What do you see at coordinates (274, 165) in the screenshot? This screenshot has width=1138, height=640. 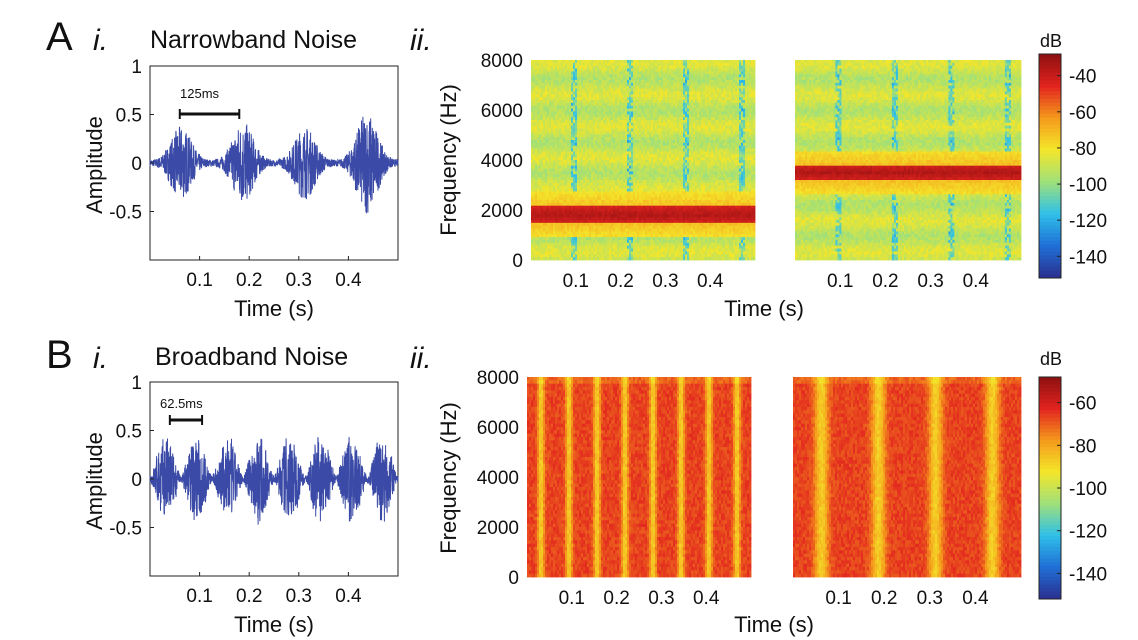 I see `panel-a-waveform-trace` at bounding box center [274, 165].